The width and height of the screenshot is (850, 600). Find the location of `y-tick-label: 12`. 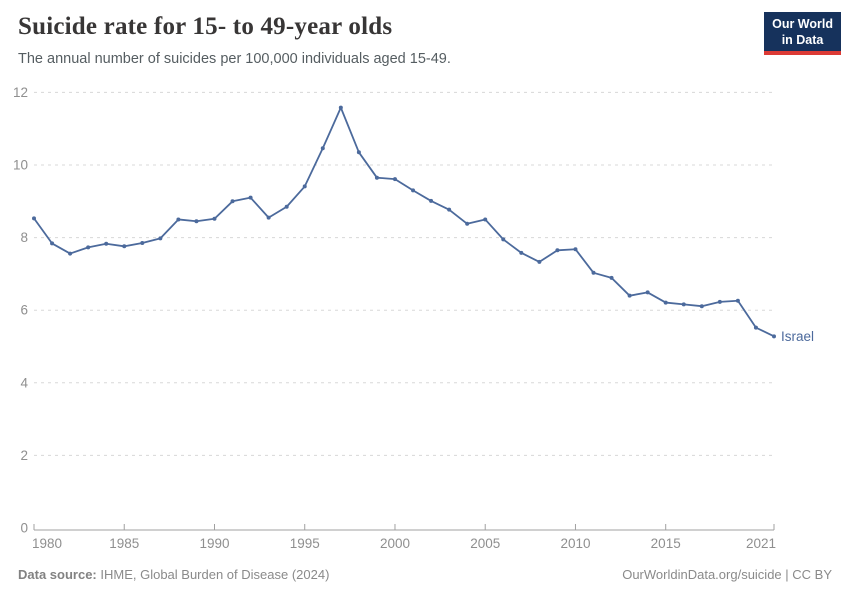

y-tick-label: 12 is located at coordinates (20, 92).